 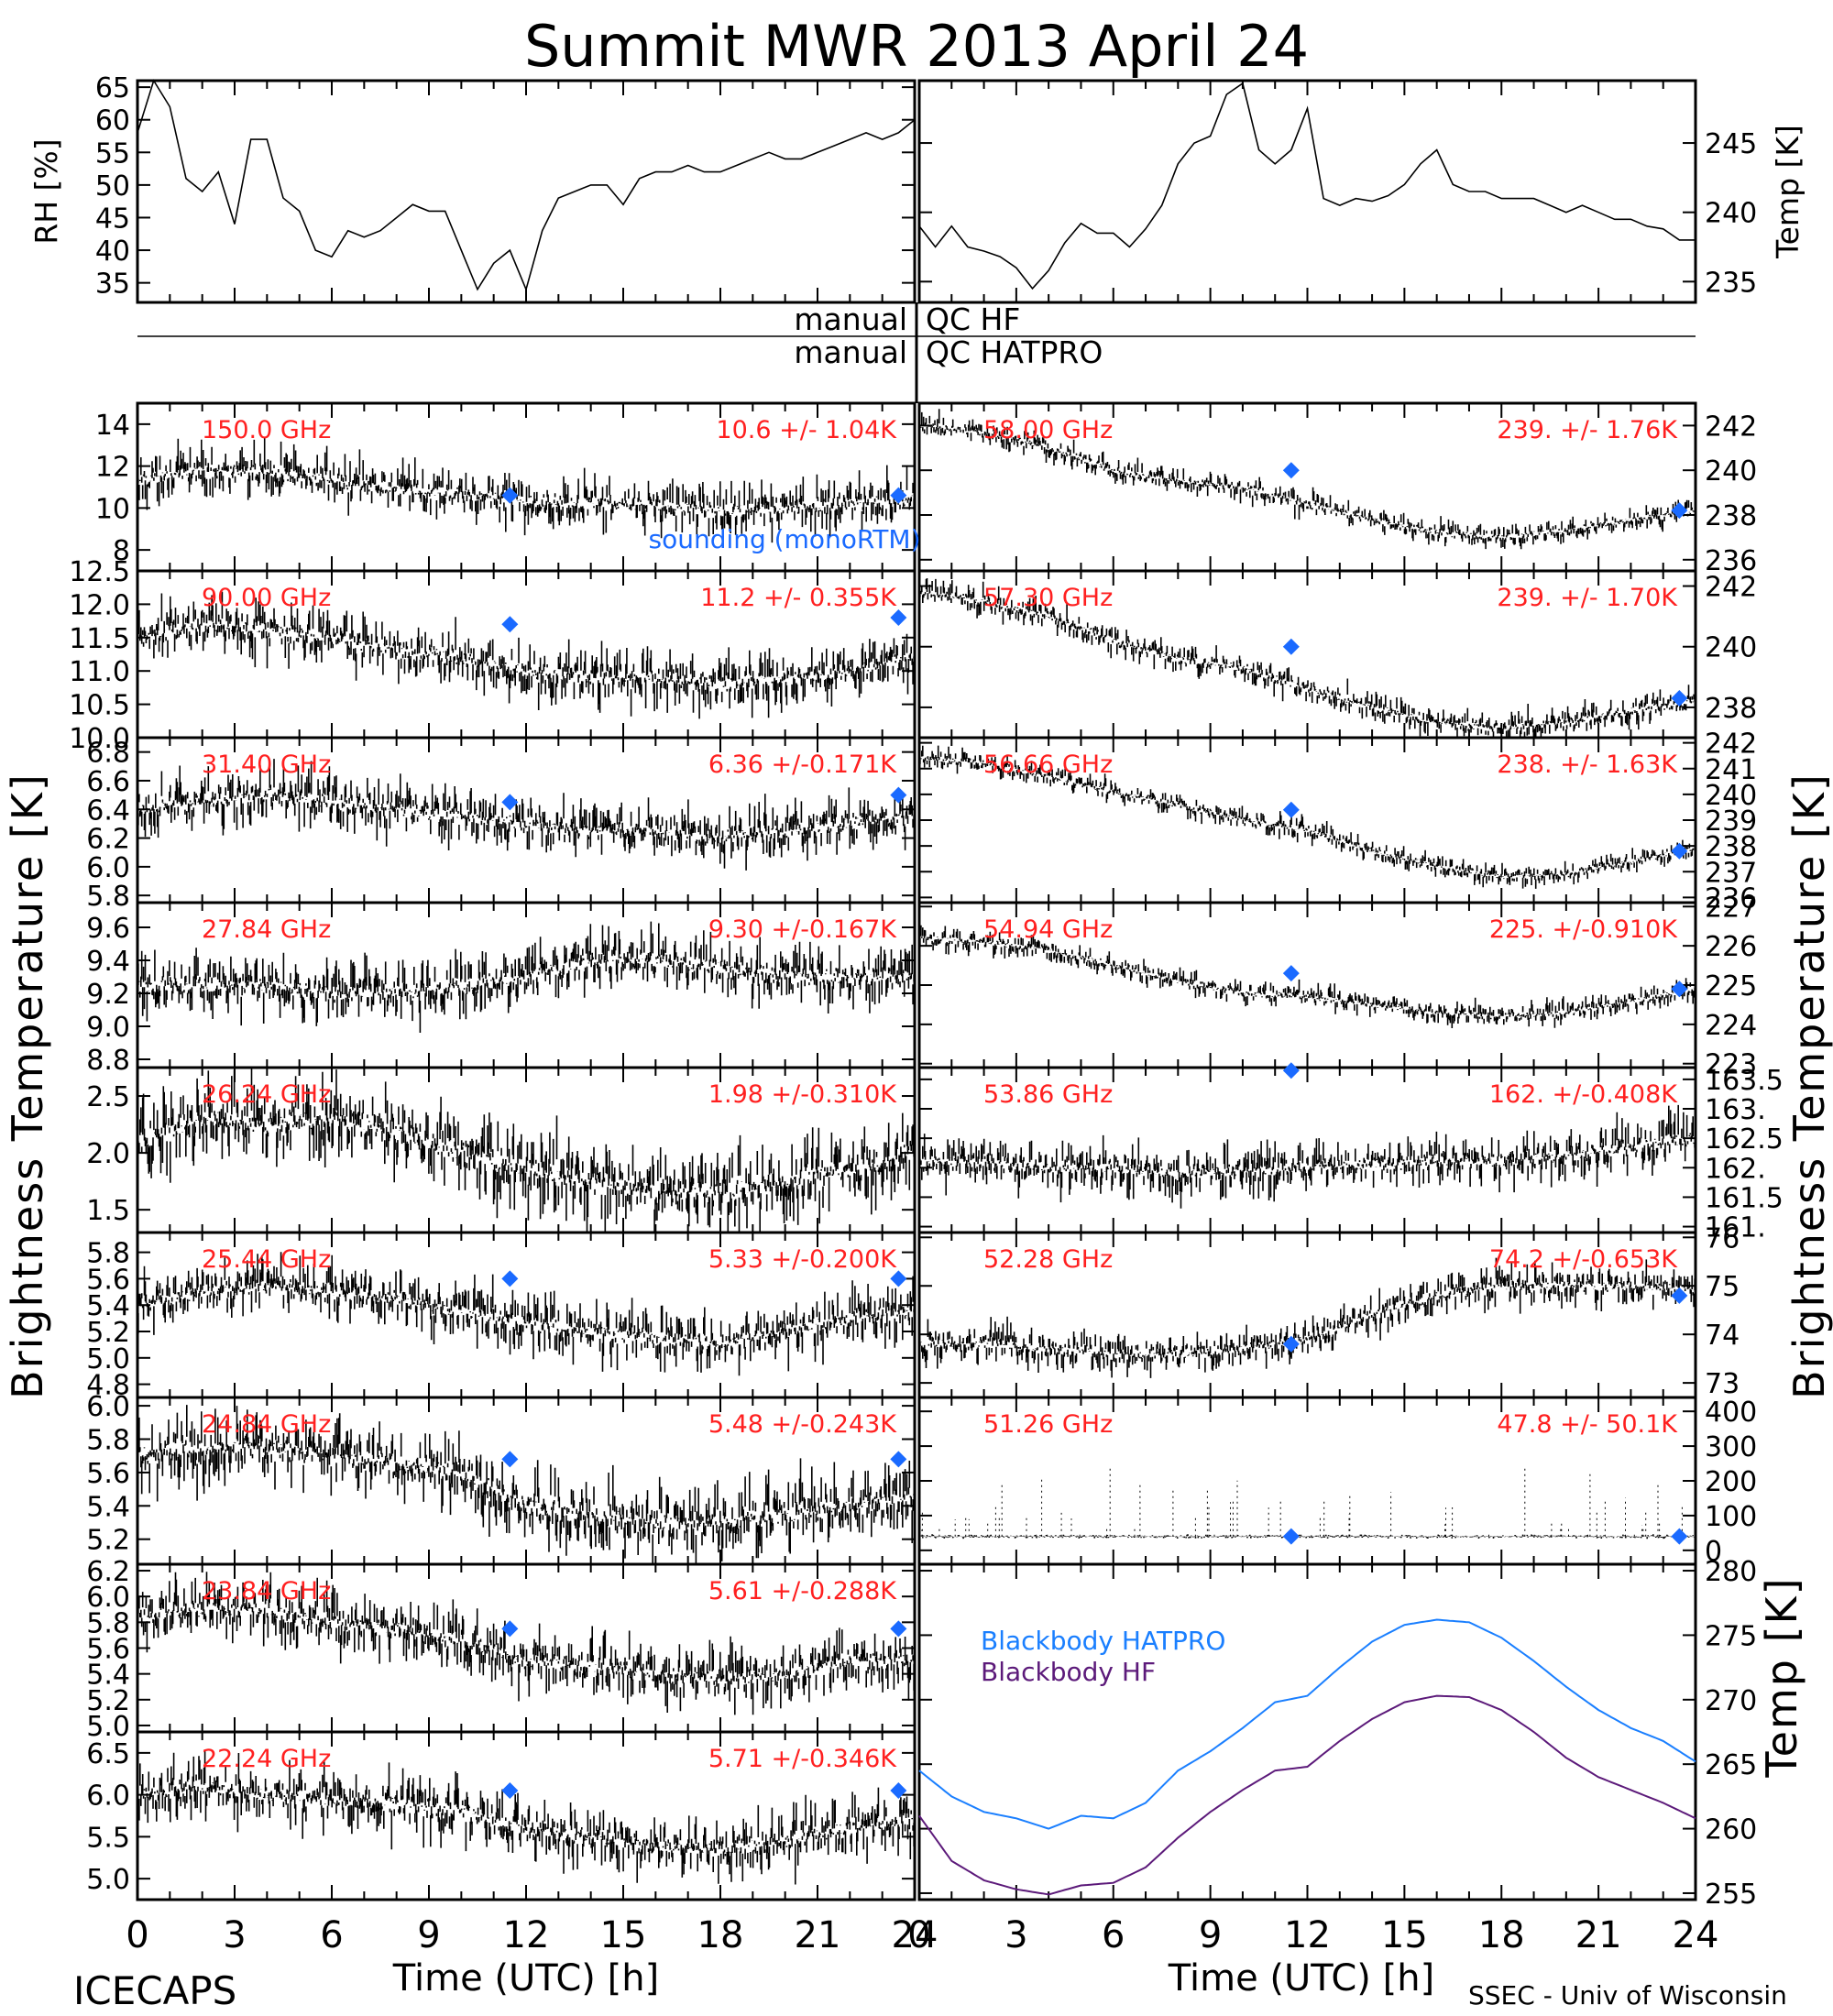 What do you see at coordinates (121, 551) in the screenshot?
I see `y-tick-label: 8` at bounding box center [121, 551].